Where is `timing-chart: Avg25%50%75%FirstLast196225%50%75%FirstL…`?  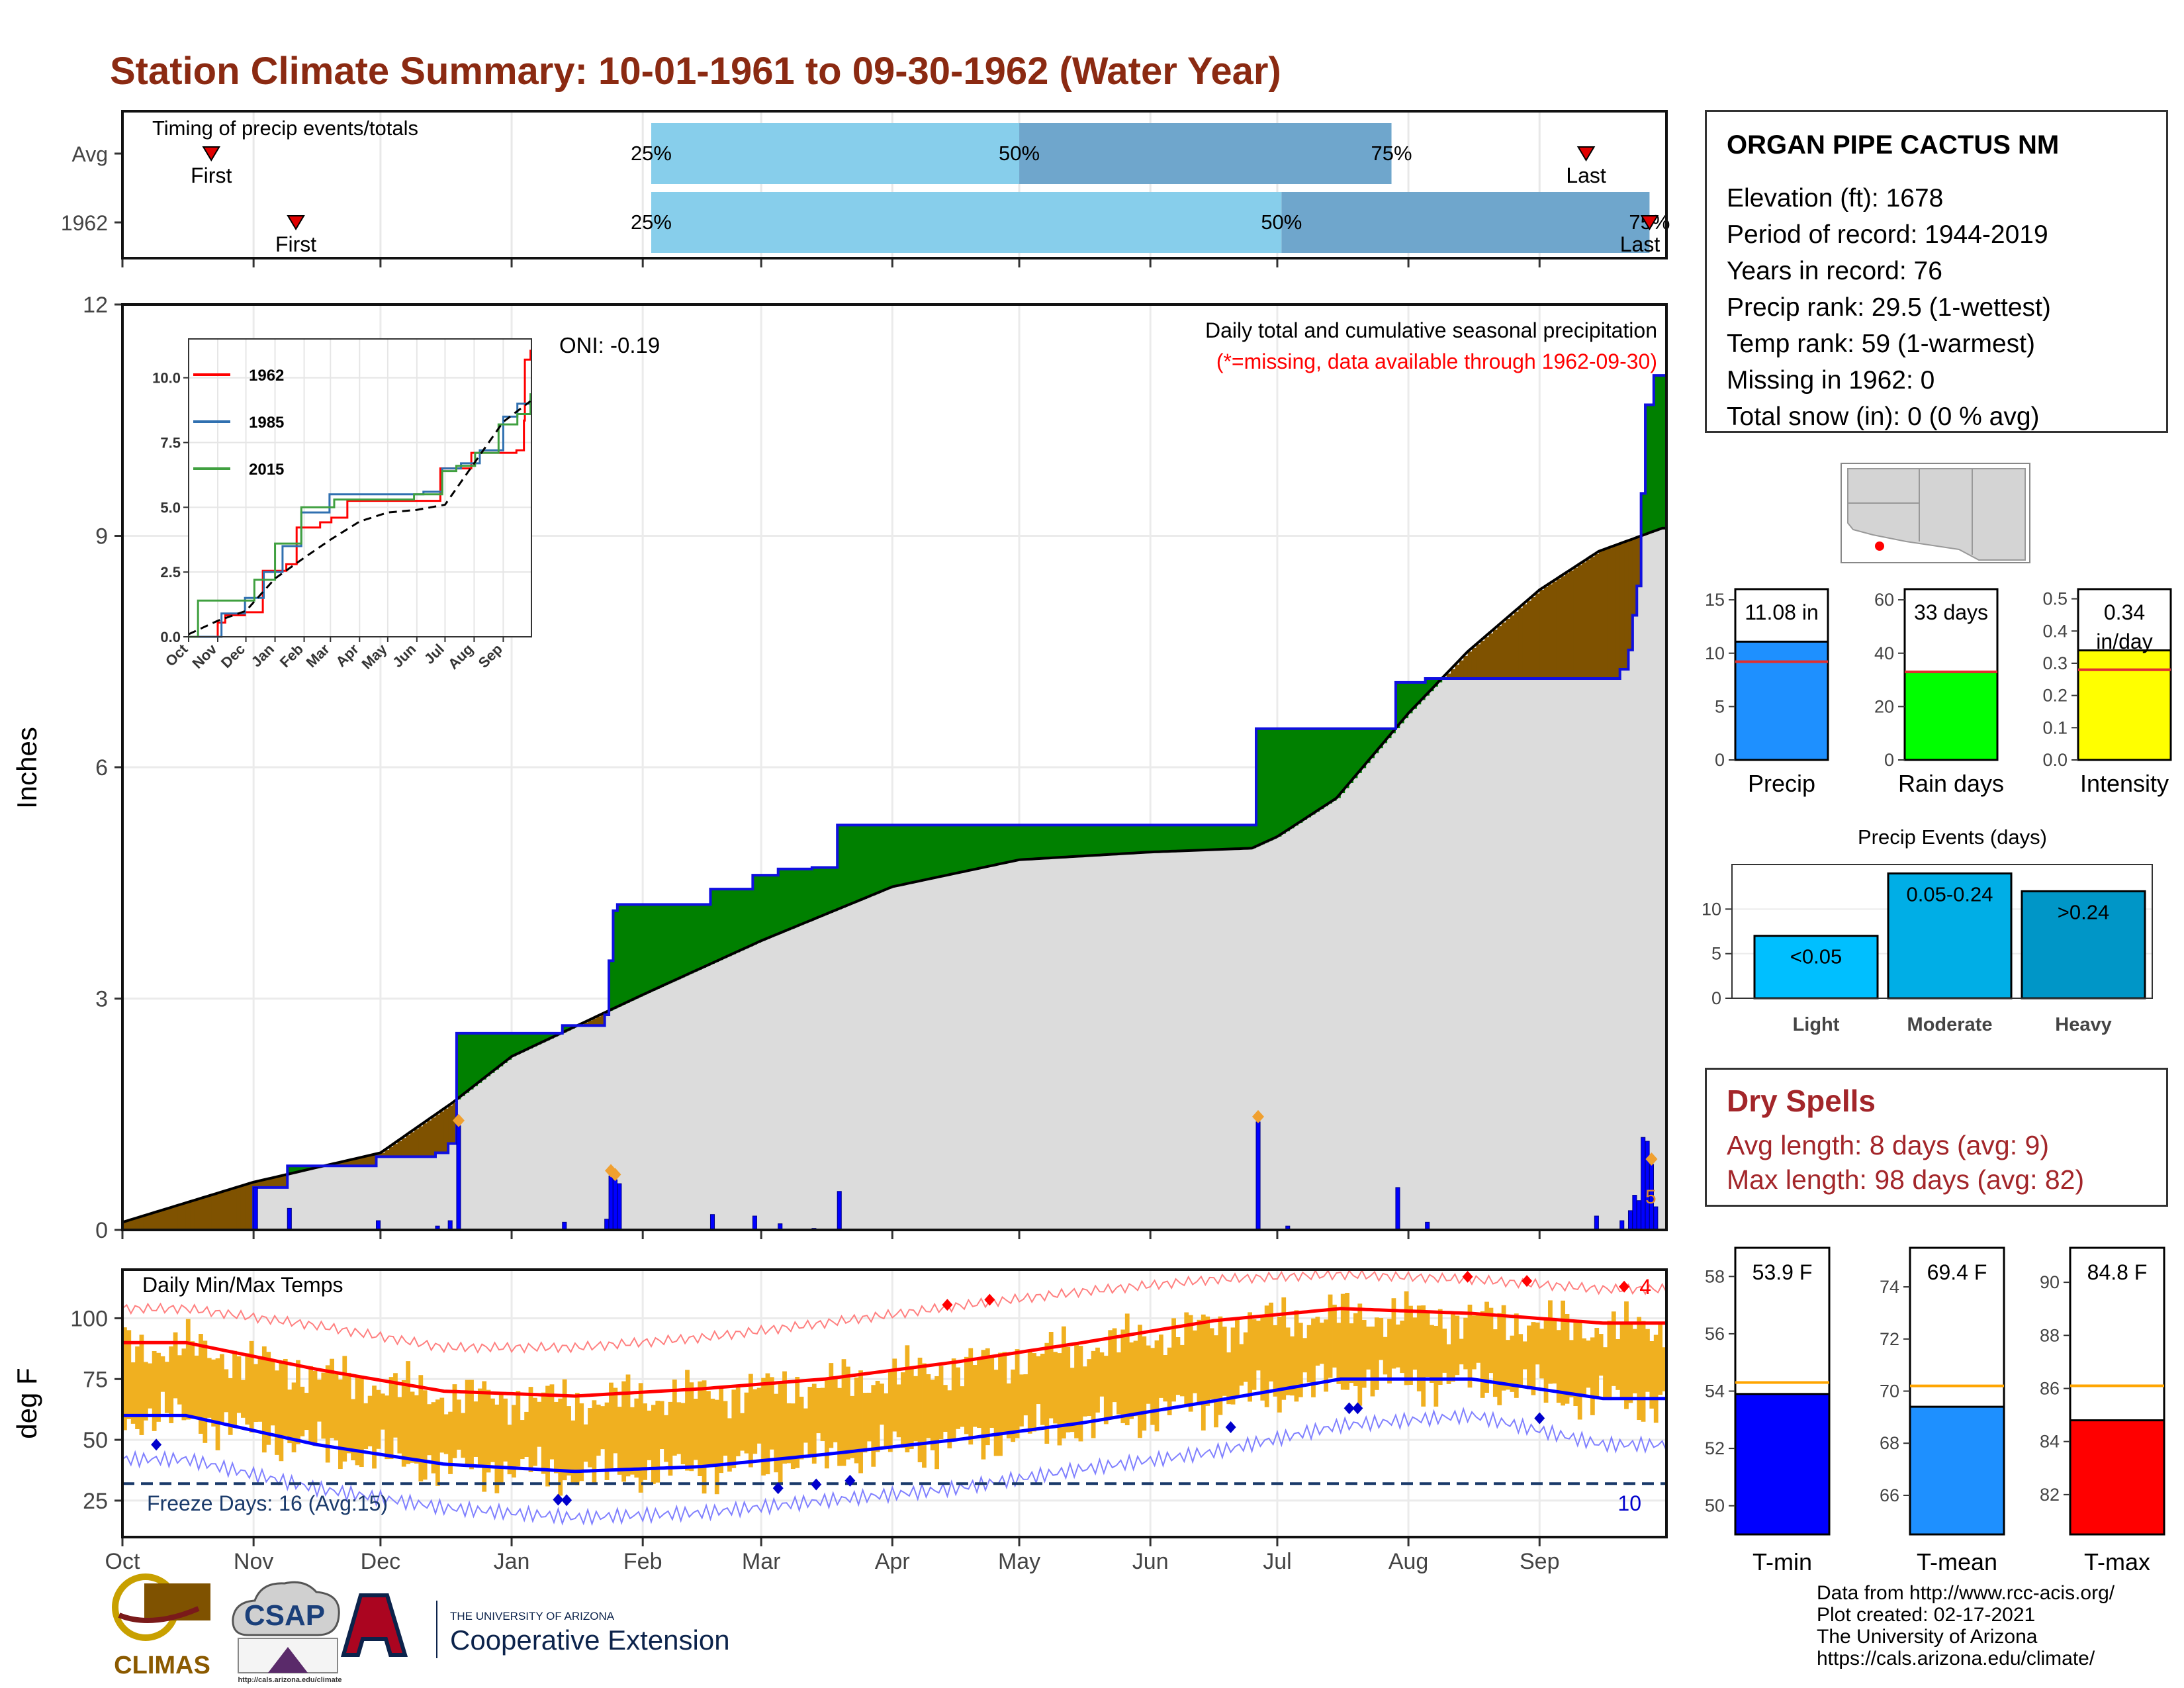 timing-chart: Avg25%50%75%FirstLast196225%50%75%FirstL… is located at coordinates (866, 188).